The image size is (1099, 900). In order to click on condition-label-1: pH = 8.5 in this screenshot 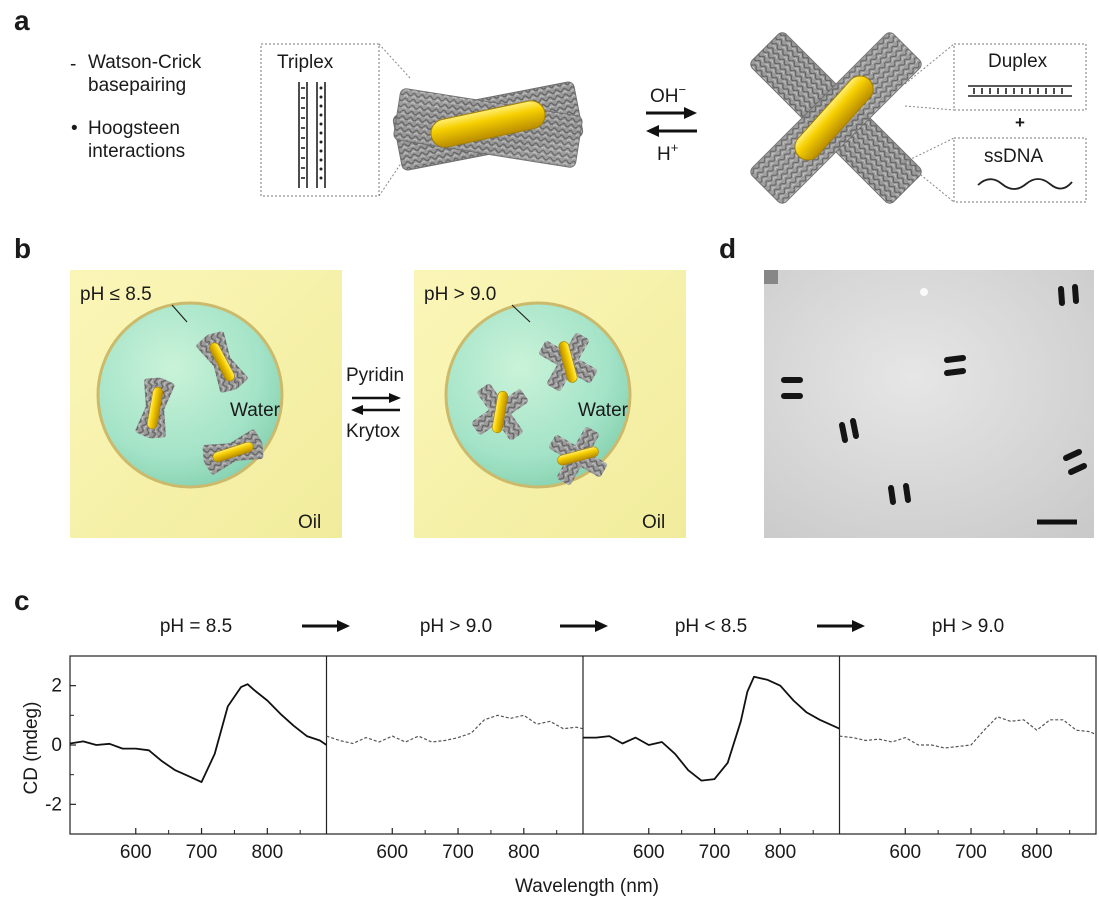, I will do `click(196, 626)`.